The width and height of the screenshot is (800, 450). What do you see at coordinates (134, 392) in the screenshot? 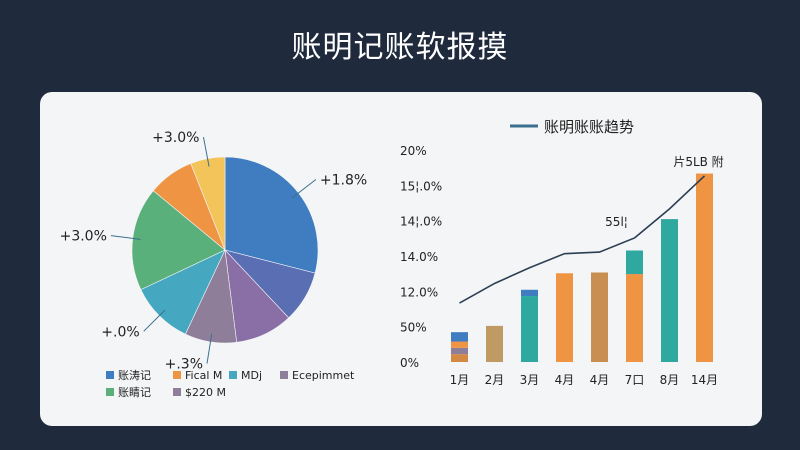
I see `pie-legend-label-4: 账睛记` at bounding box center [134, 392].